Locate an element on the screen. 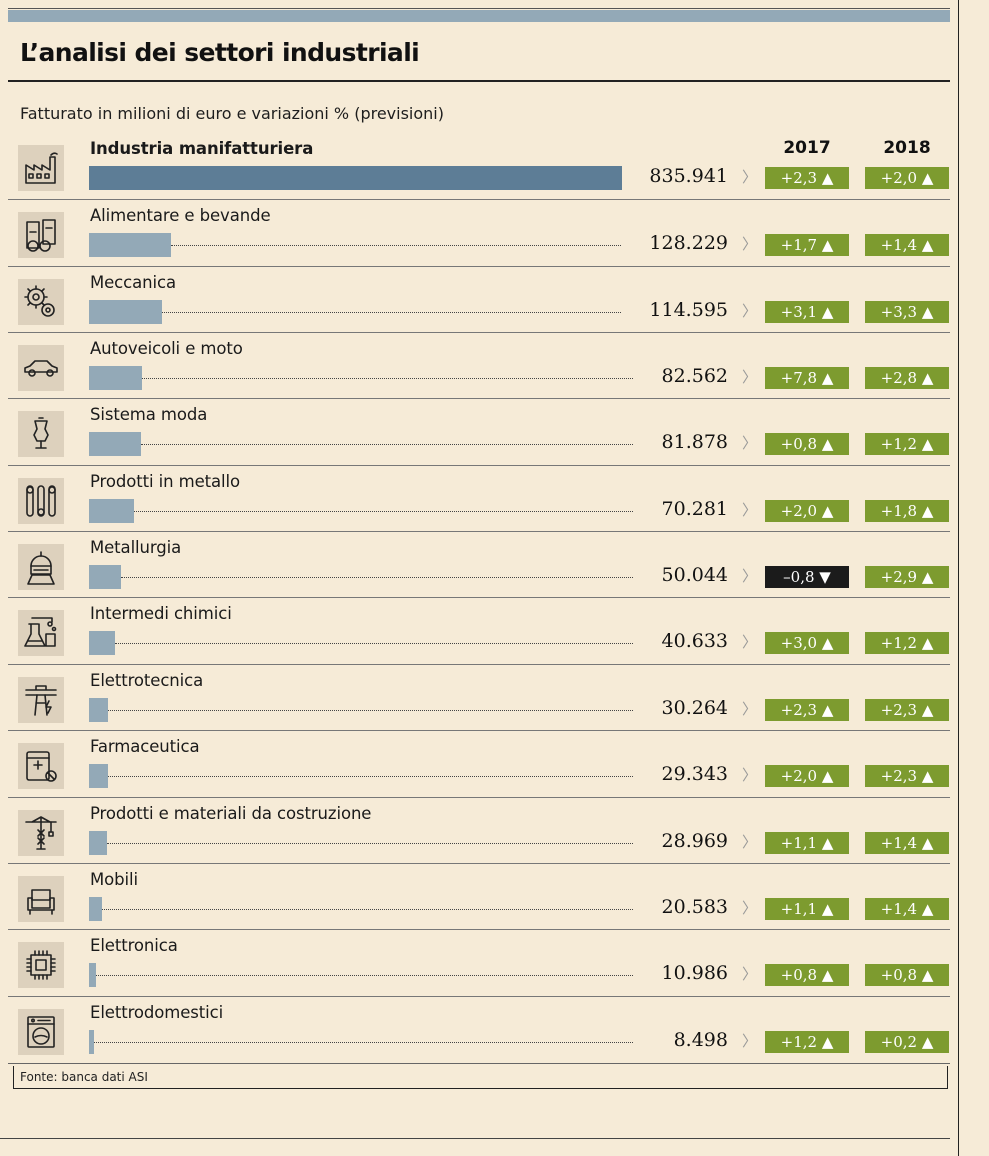 The width and height of the screenshot is (989, 1156). value-label: 82.562 is located at coordinates (694, 376).